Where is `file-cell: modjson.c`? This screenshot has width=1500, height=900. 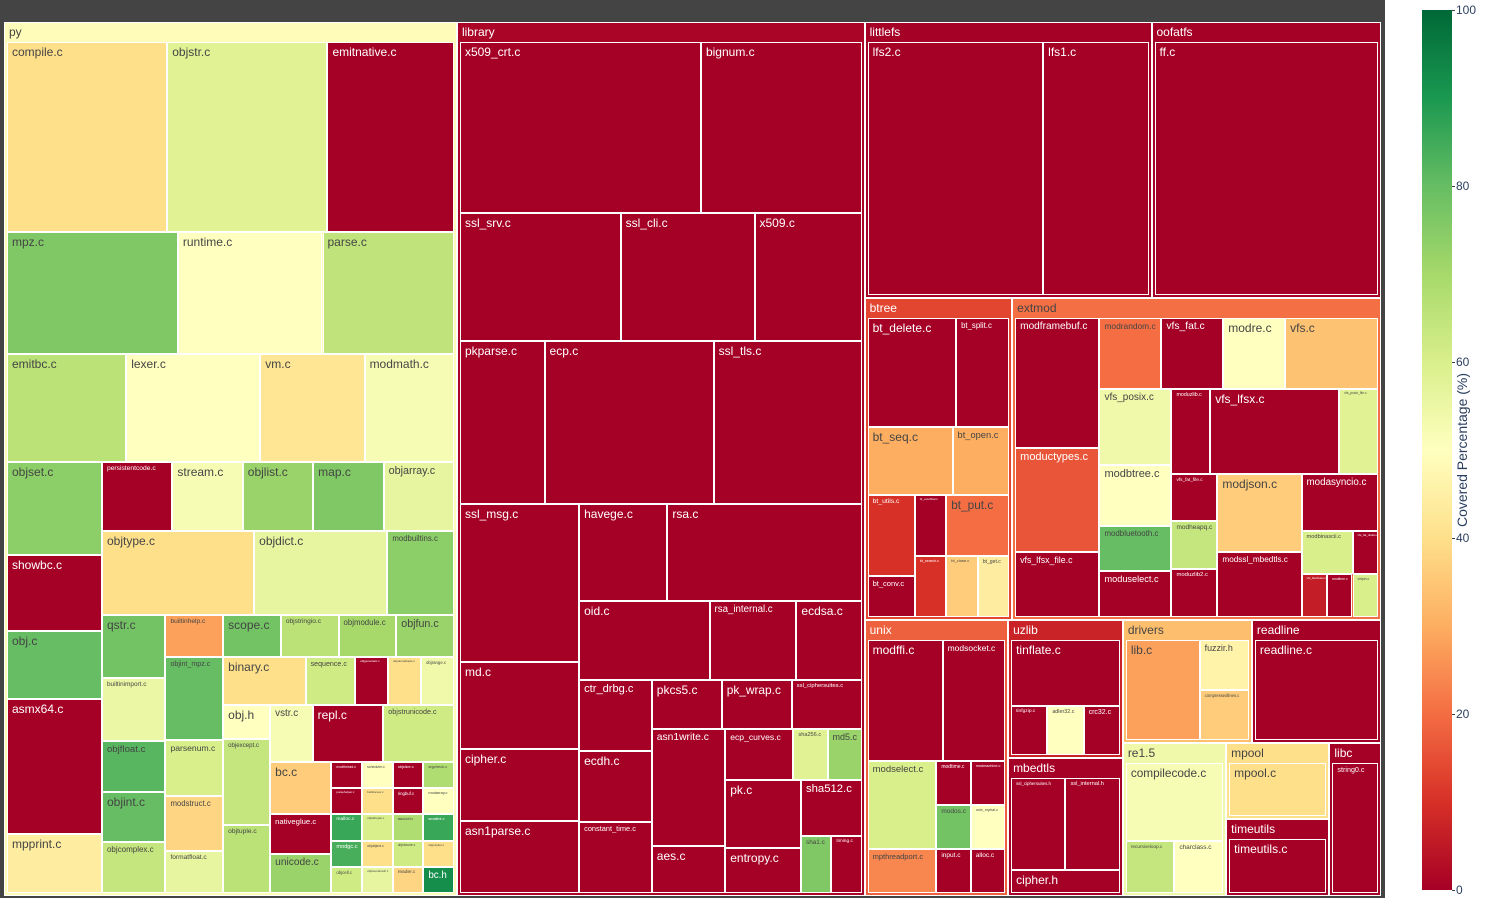 file-cell: modjson.c is located at coordinates (1259, 512).